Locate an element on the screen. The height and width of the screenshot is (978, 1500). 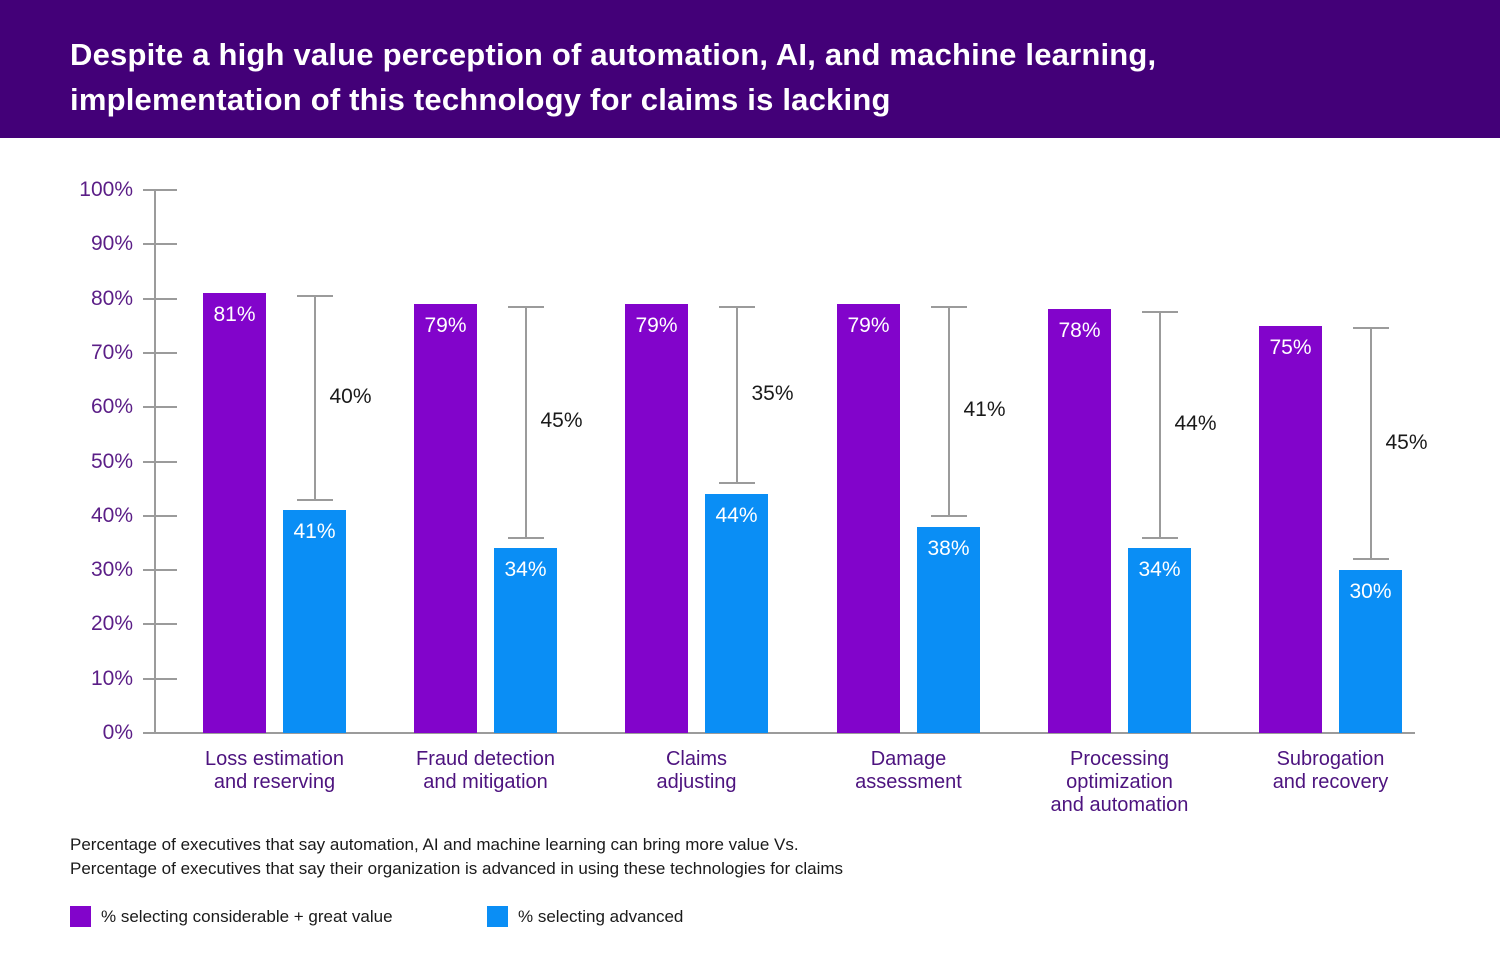
category-label: Damage assessment is located at coordinates (908, 770).